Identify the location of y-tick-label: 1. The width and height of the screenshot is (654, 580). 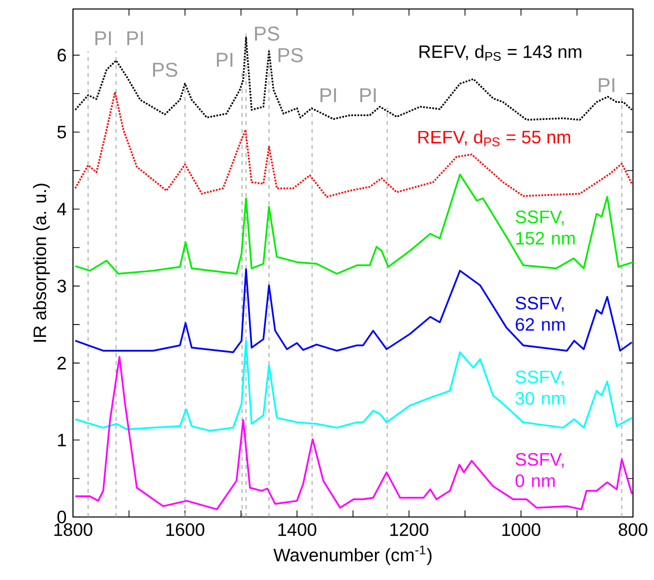
(62, 440).